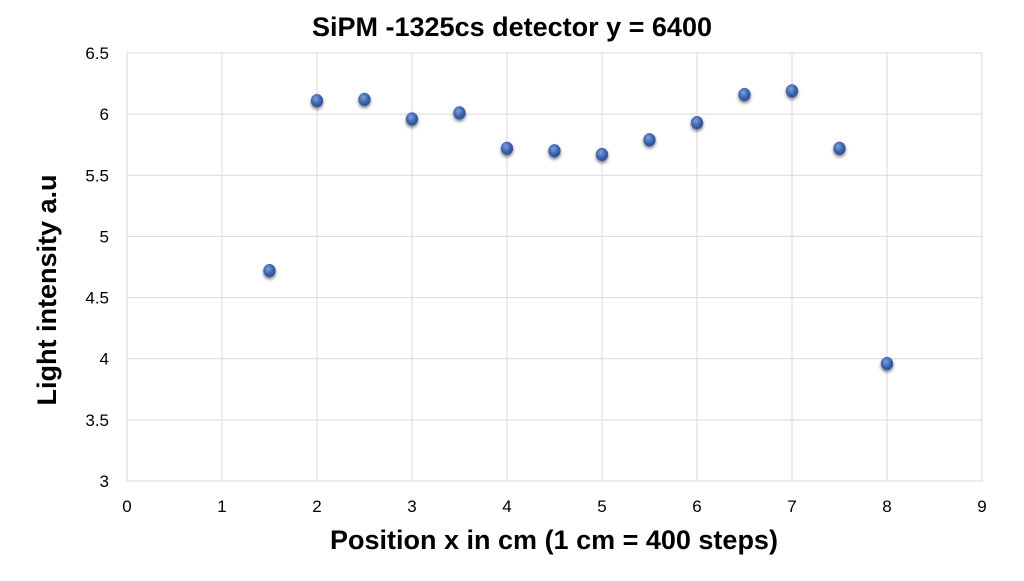  Describe the element at coordinates (791, 506) in the screenshot. I see `x-tick-label: 7` at that location.